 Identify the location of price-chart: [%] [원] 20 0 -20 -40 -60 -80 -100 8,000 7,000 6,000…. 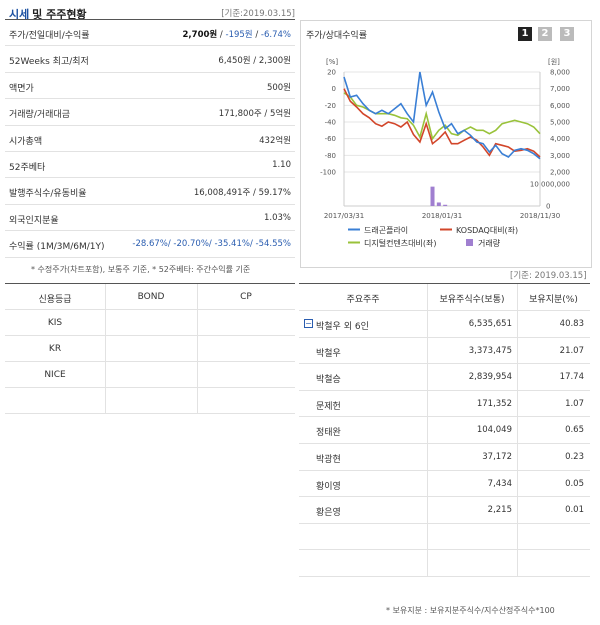
(445, 152).